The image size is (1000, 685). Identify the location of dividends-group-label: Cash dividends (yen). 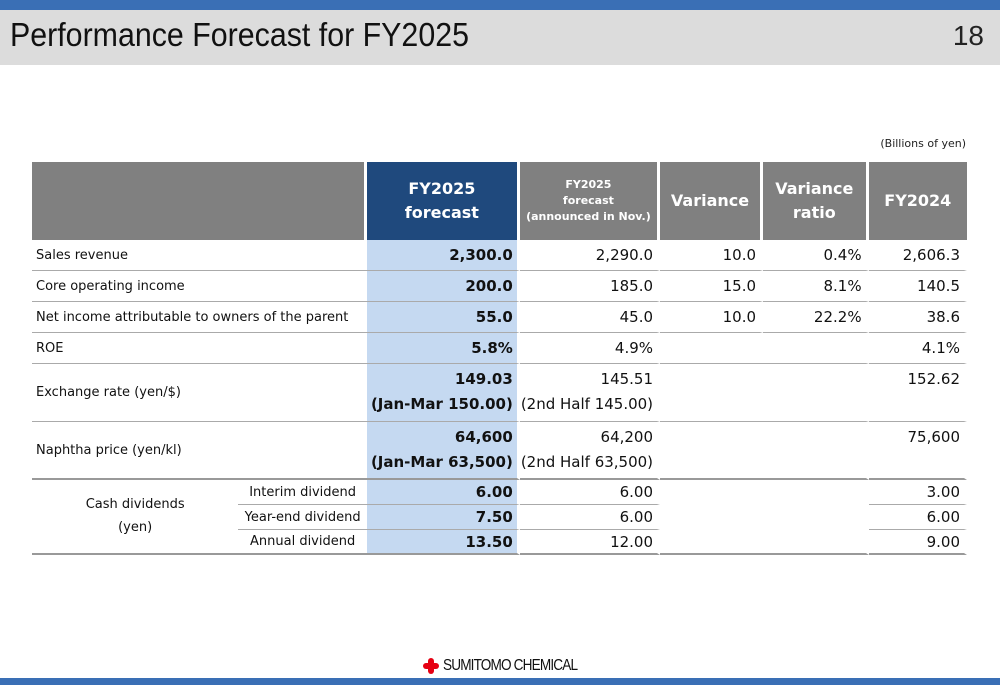
(135, 517).